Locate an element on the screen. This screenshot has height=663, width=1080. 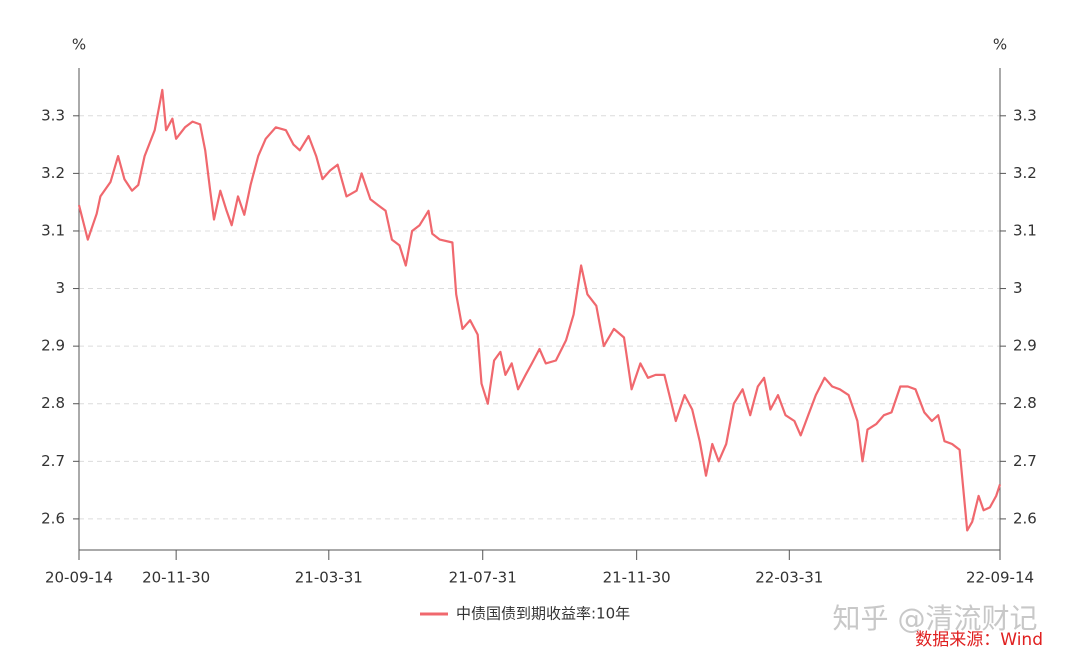
x-tick-label: 22-03-31 is located at coordinates (789, 578).